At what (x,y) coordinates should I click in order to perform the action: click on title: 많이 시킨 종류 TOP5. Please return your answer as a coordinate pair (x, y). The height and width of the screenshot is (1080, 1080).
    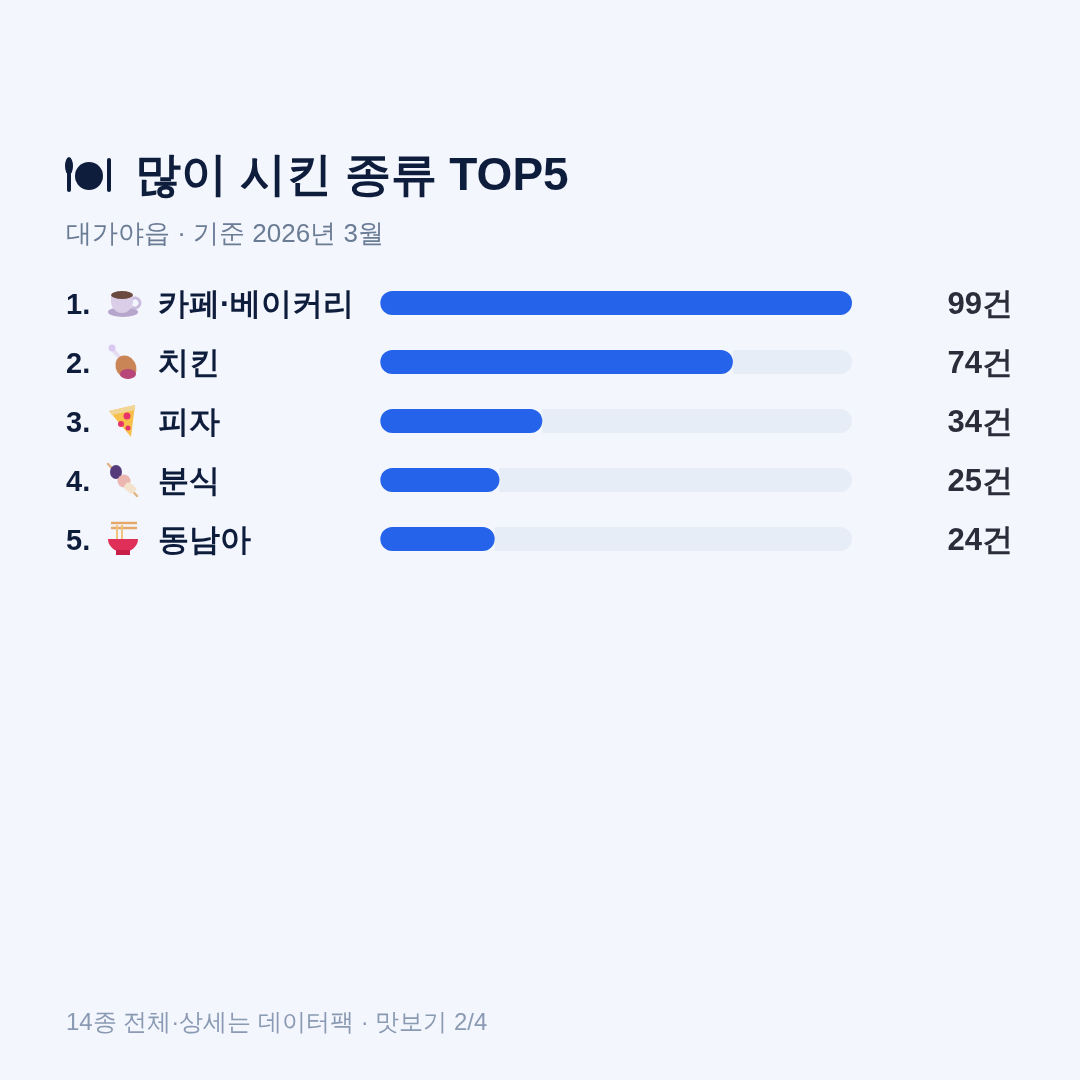
    Looking at the image, I should click on (352, 174).